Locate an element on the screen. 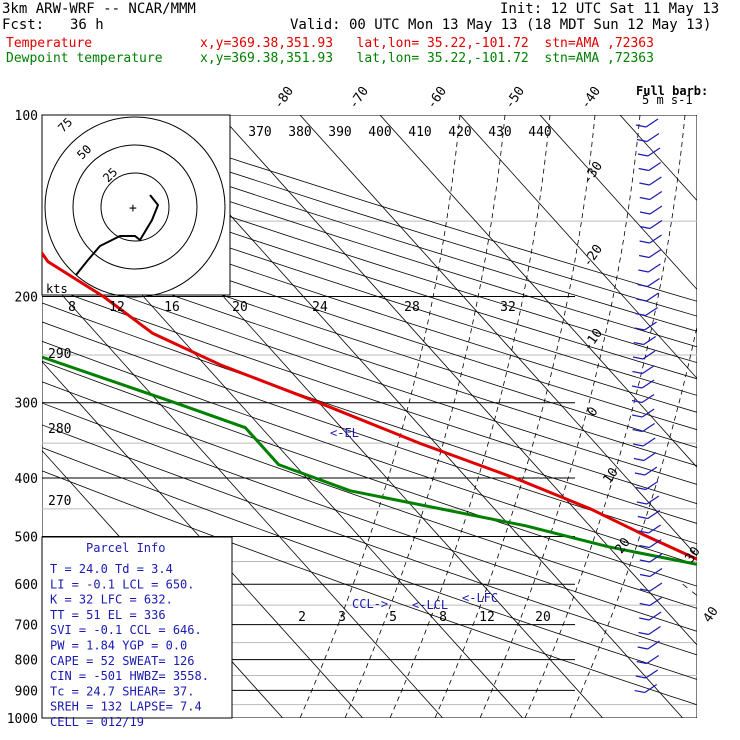  mixing-ratio-label: 5 is located at coordinates (393, 617).